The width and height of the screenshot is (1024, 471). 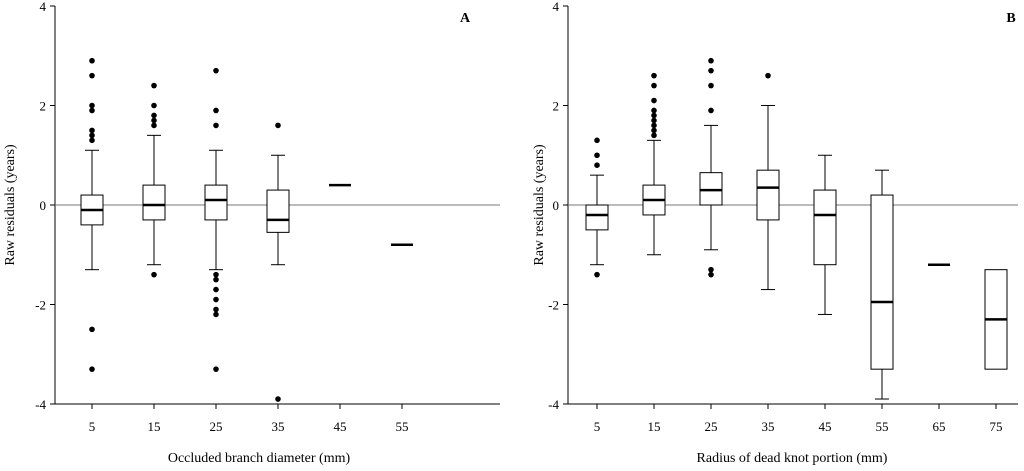 I want to click on panel-a-x-tick-label: 55, so click(x=402, y=426).